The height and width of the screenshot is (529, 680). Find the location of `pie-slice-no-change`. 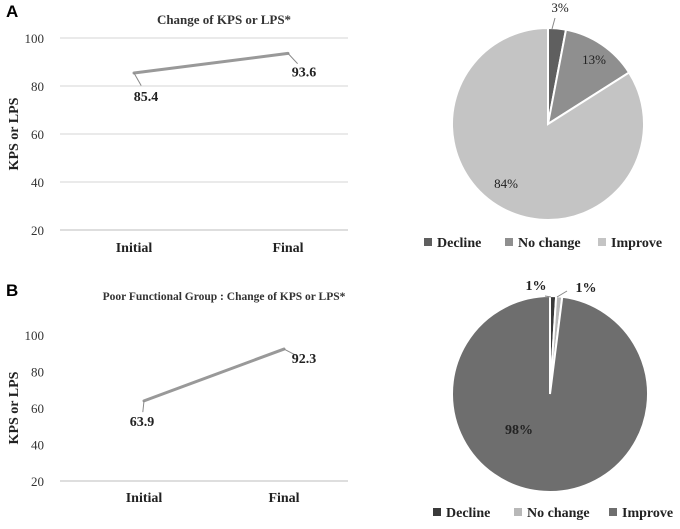

pie-slice-no-change is located at coordinates (588, 77).